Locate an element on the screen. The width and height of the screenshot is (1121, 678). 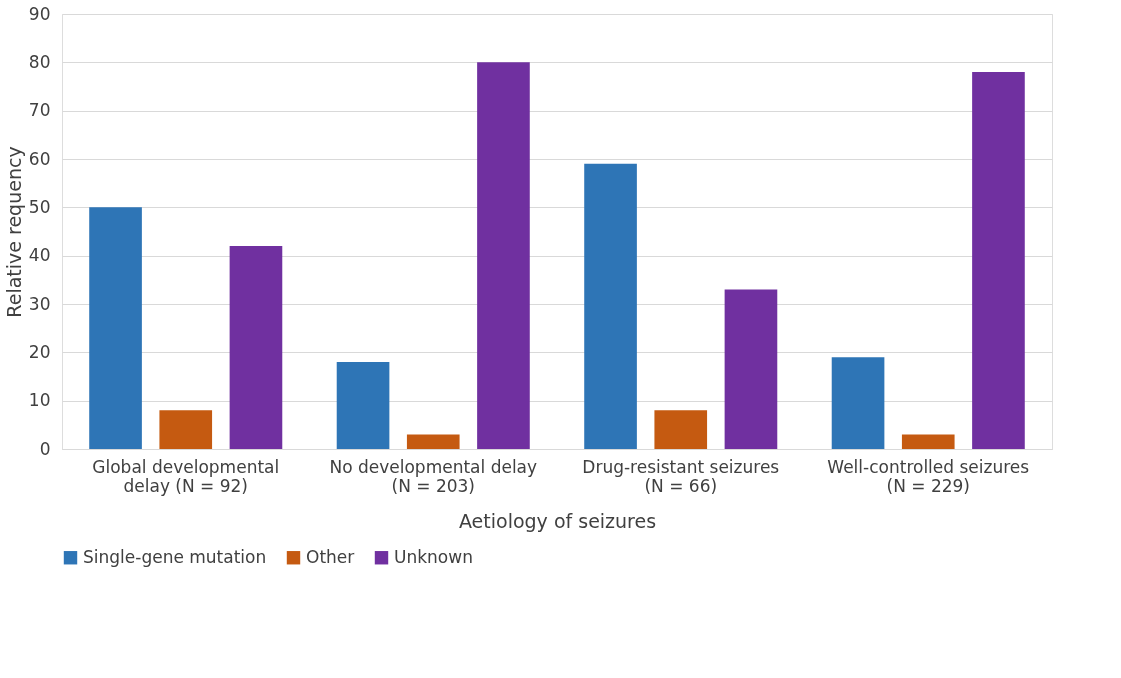
x-tick-label: Drug-resistant seizures (N = 66) is located at coordinates (681, 476).